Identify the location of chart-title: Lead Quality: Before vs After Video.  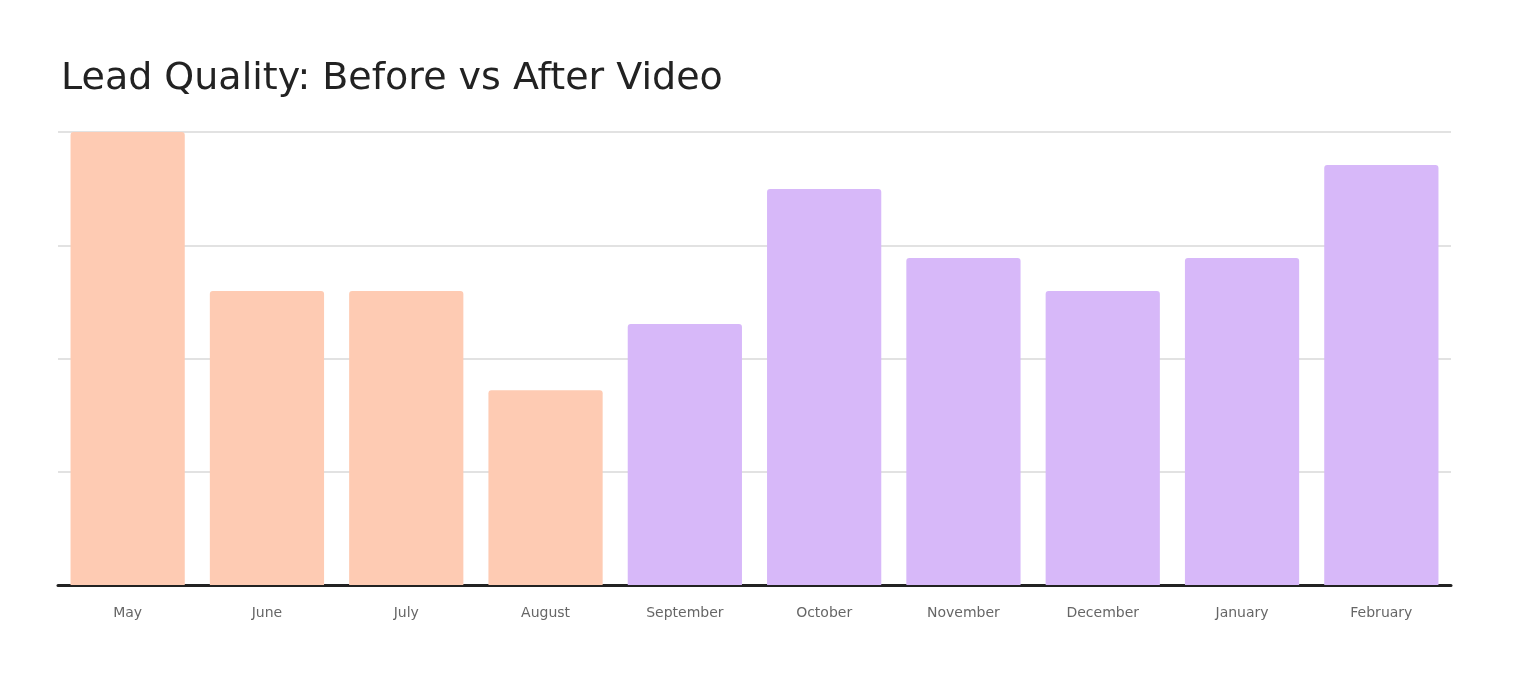
(392, 76).